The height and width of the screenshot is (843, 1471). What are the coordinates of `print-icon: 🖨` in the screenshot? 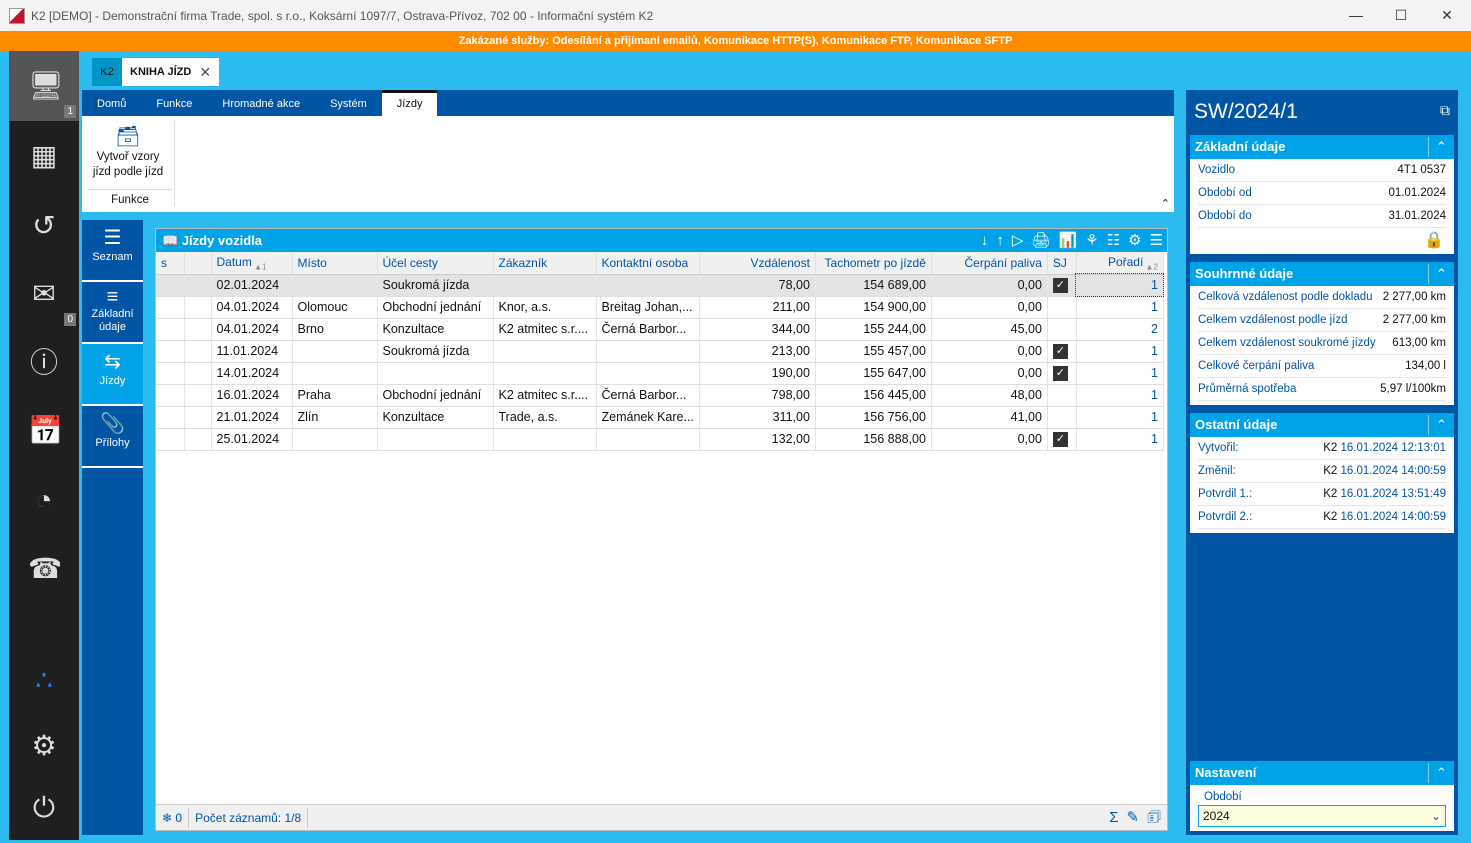 It's located at (1041, 240).